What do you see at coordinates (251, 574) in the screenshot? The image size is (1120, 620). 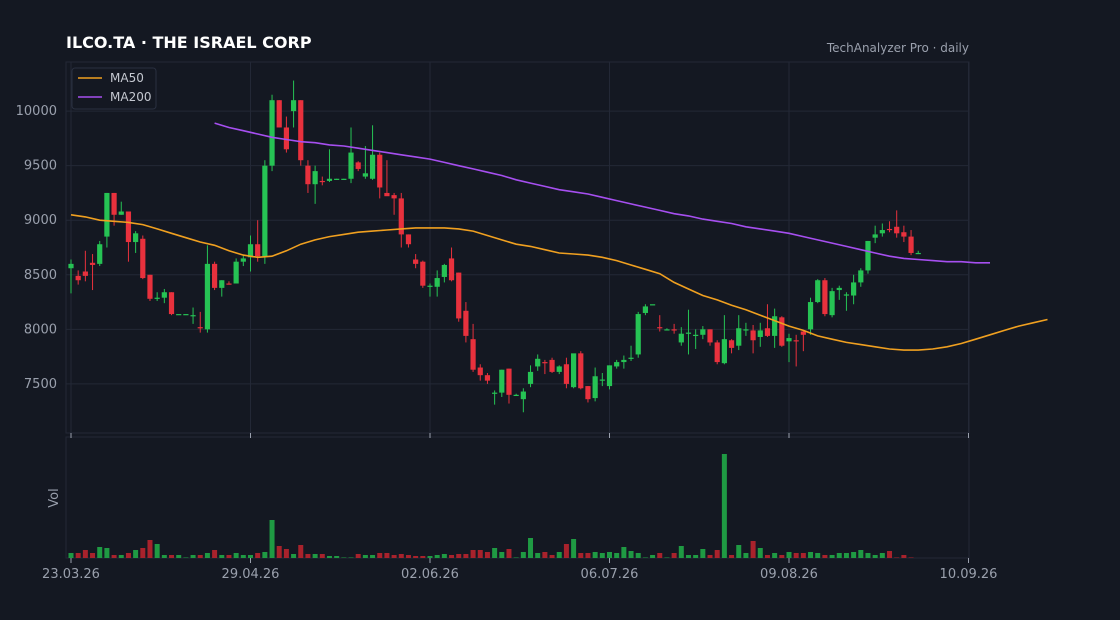 I see `x-tick-label: 29.04.26` at bounding box center [251, 574].